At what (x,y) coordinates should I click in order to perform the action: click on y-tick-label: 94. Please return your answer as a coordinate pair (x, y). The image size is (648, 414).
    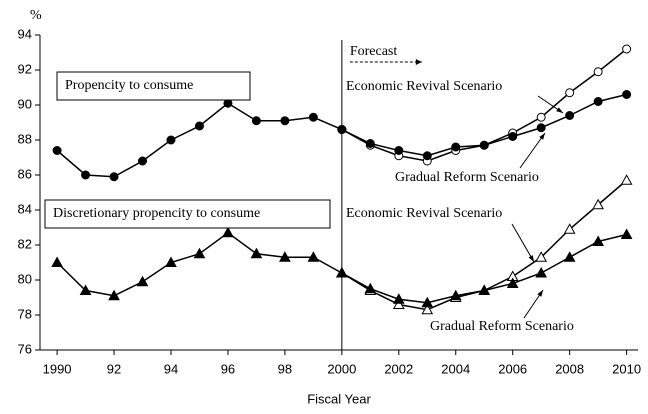
    Looking at the image, I should click on (25, 33).